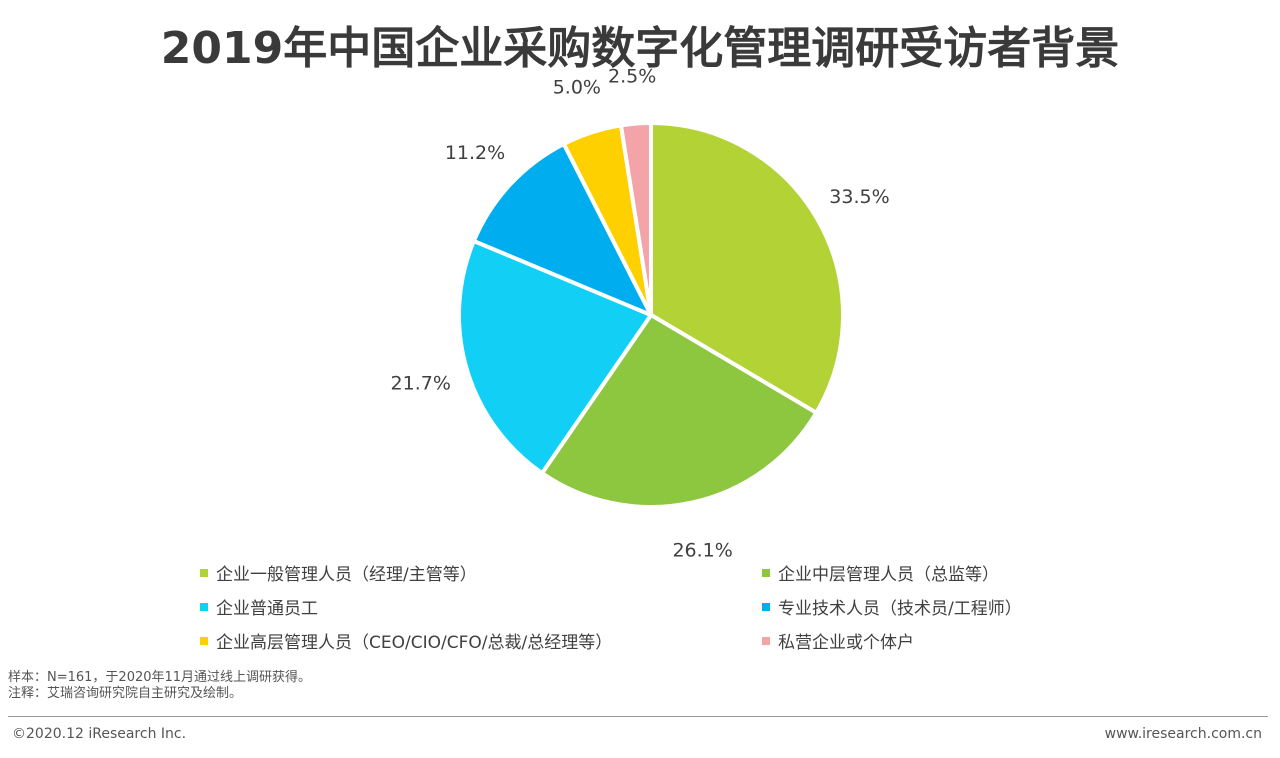 The width and height of the screenshot is (1280, 758). I want to click on legend-item: 专业技术人员（技术员/工程师）, so click(892, 606).